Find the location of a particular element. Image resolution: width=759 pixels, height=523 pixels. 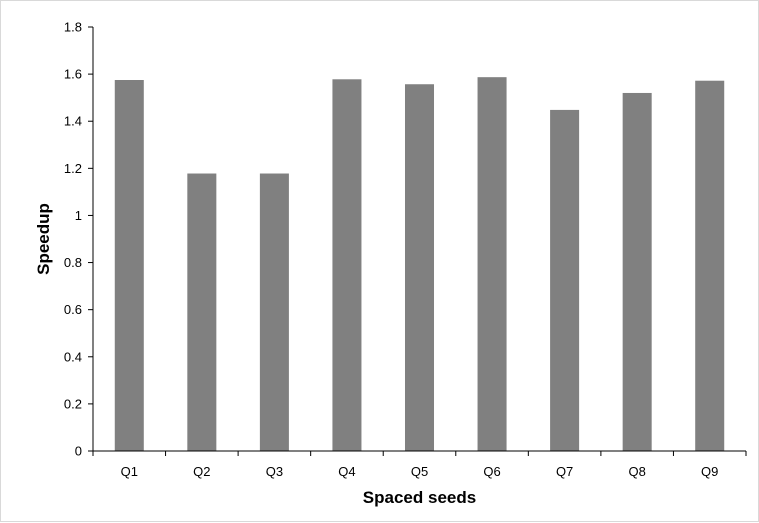

bar-q8 is located at coordinates (637, 272).